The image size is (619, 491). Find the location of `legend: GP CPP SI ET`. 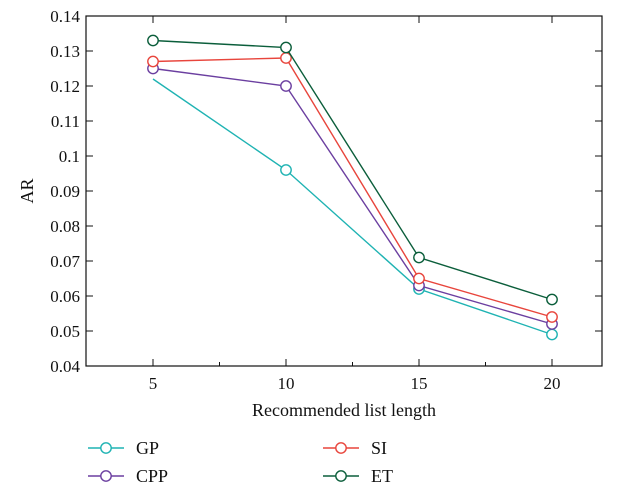

legend: GP CPP SI ET is located at coordinates (240, 462).